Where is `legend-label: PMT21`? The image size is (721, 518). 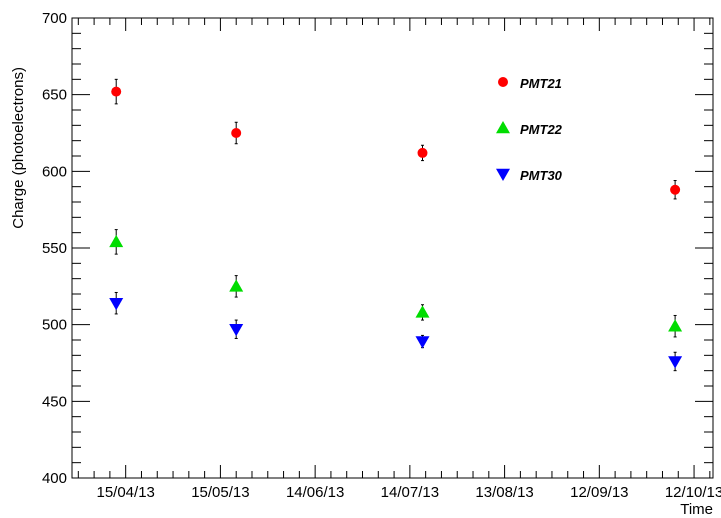
legend-label: PMT21 is located at coordinates (541, 83).